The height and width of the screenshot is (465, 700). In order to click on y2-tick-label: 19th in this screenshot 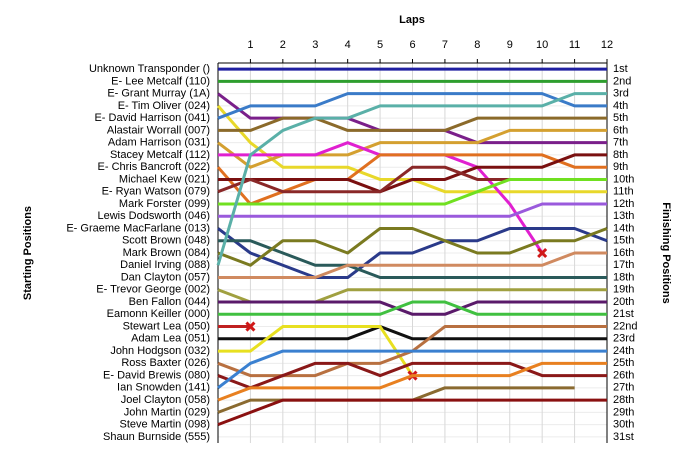, I will do `click(623, 290)`.